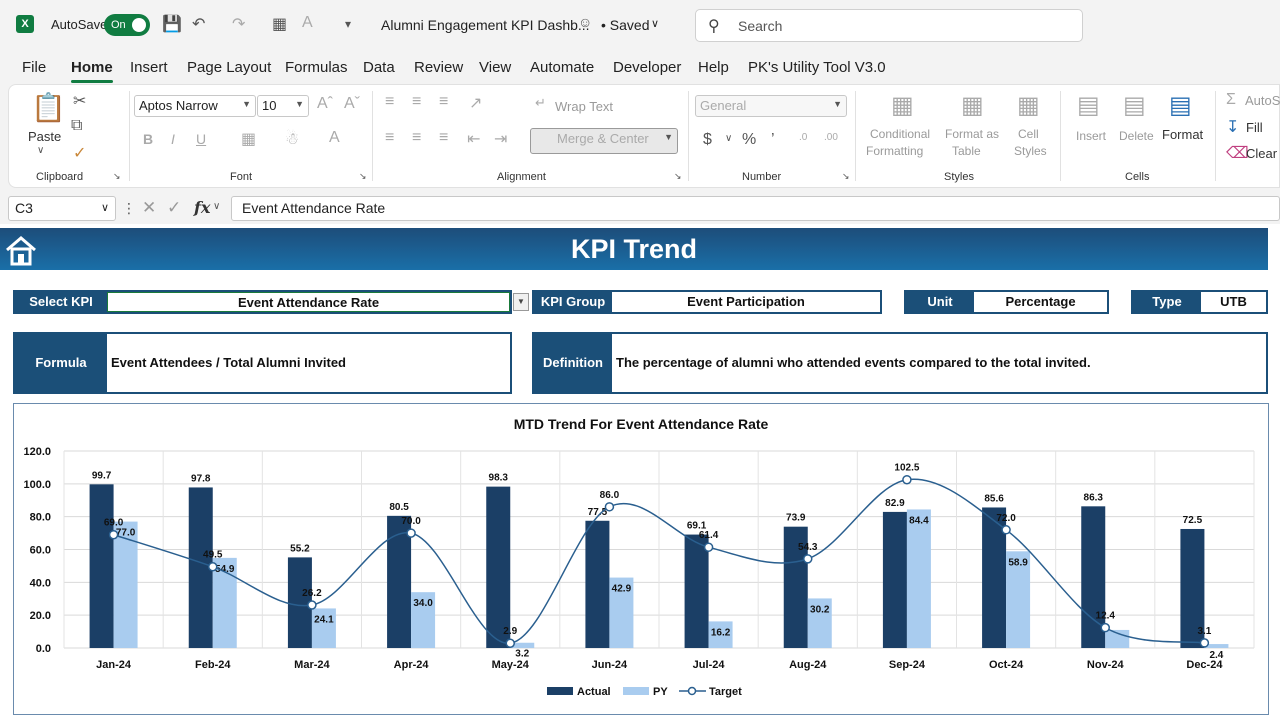 This screenshot has width=1280, height=720. I want to click on increase-decimal-icon: .0, so click(803, 137).